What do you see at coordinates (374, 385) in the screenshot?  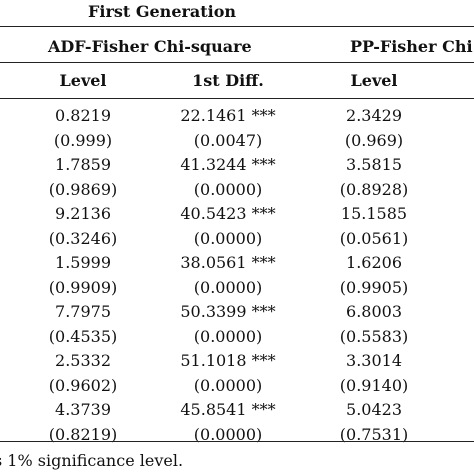 I see `cell-pp-level: (0.9140)` at bounding box center [374, 385].